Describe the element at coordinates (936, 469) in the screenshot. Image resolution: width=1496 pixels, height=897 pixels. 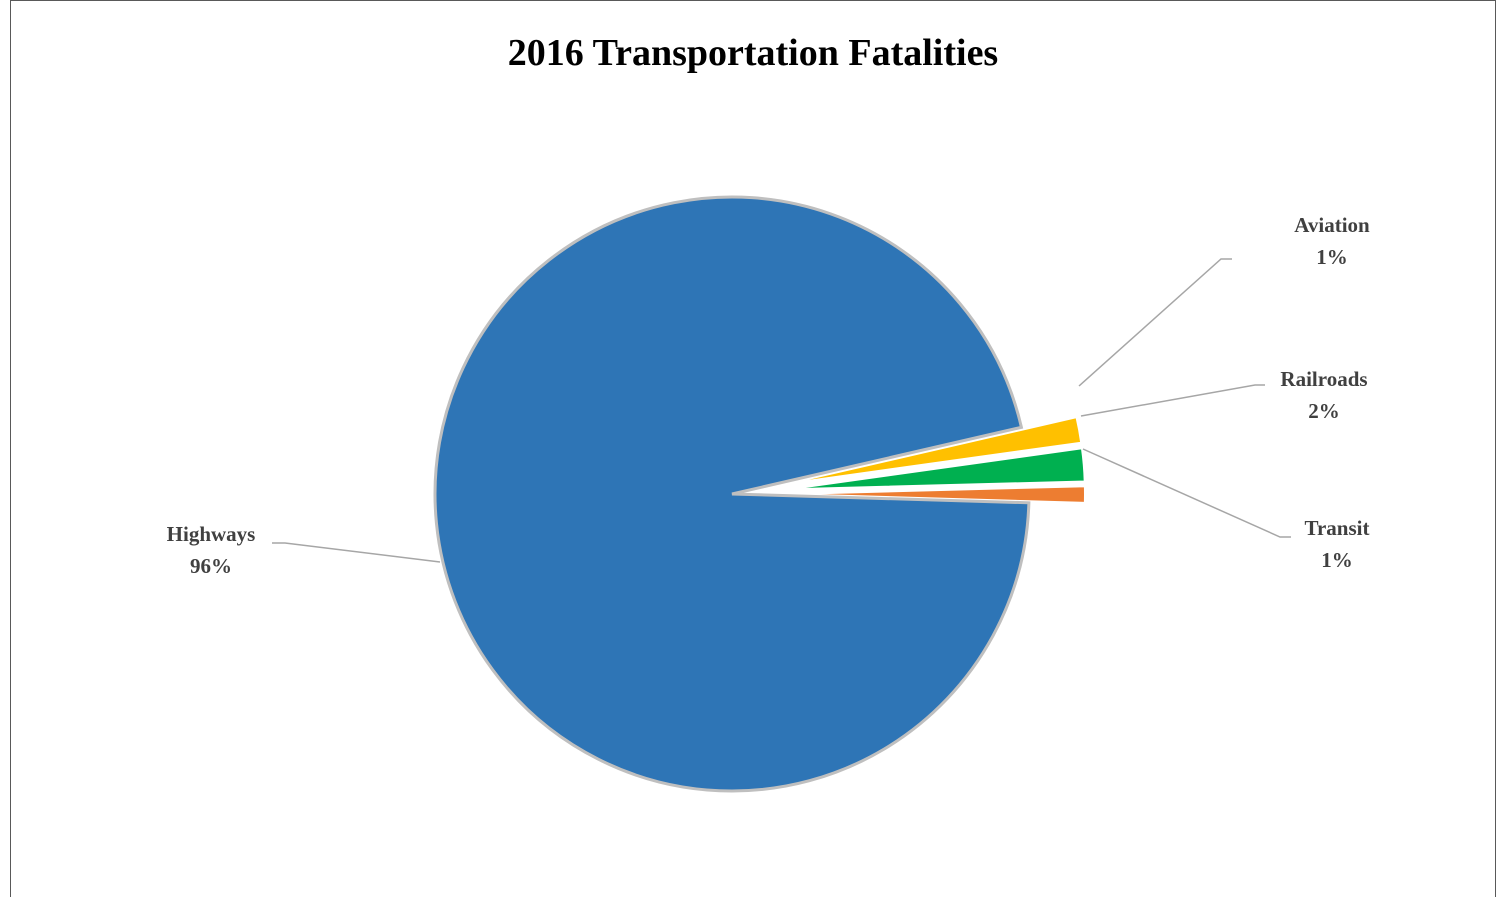
I see `pie-slice-railroads` at that location.